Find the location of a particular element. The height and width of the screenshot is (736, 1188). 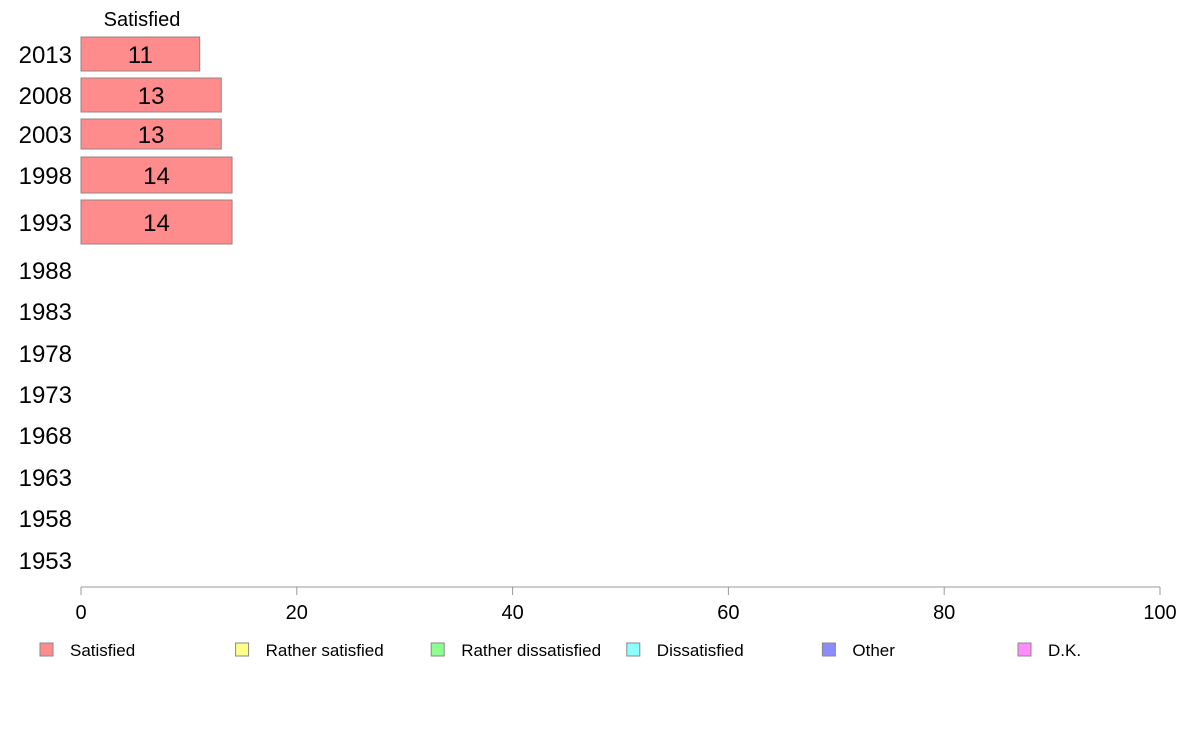

year-label: 2013 is located at coordinates (45, 55).